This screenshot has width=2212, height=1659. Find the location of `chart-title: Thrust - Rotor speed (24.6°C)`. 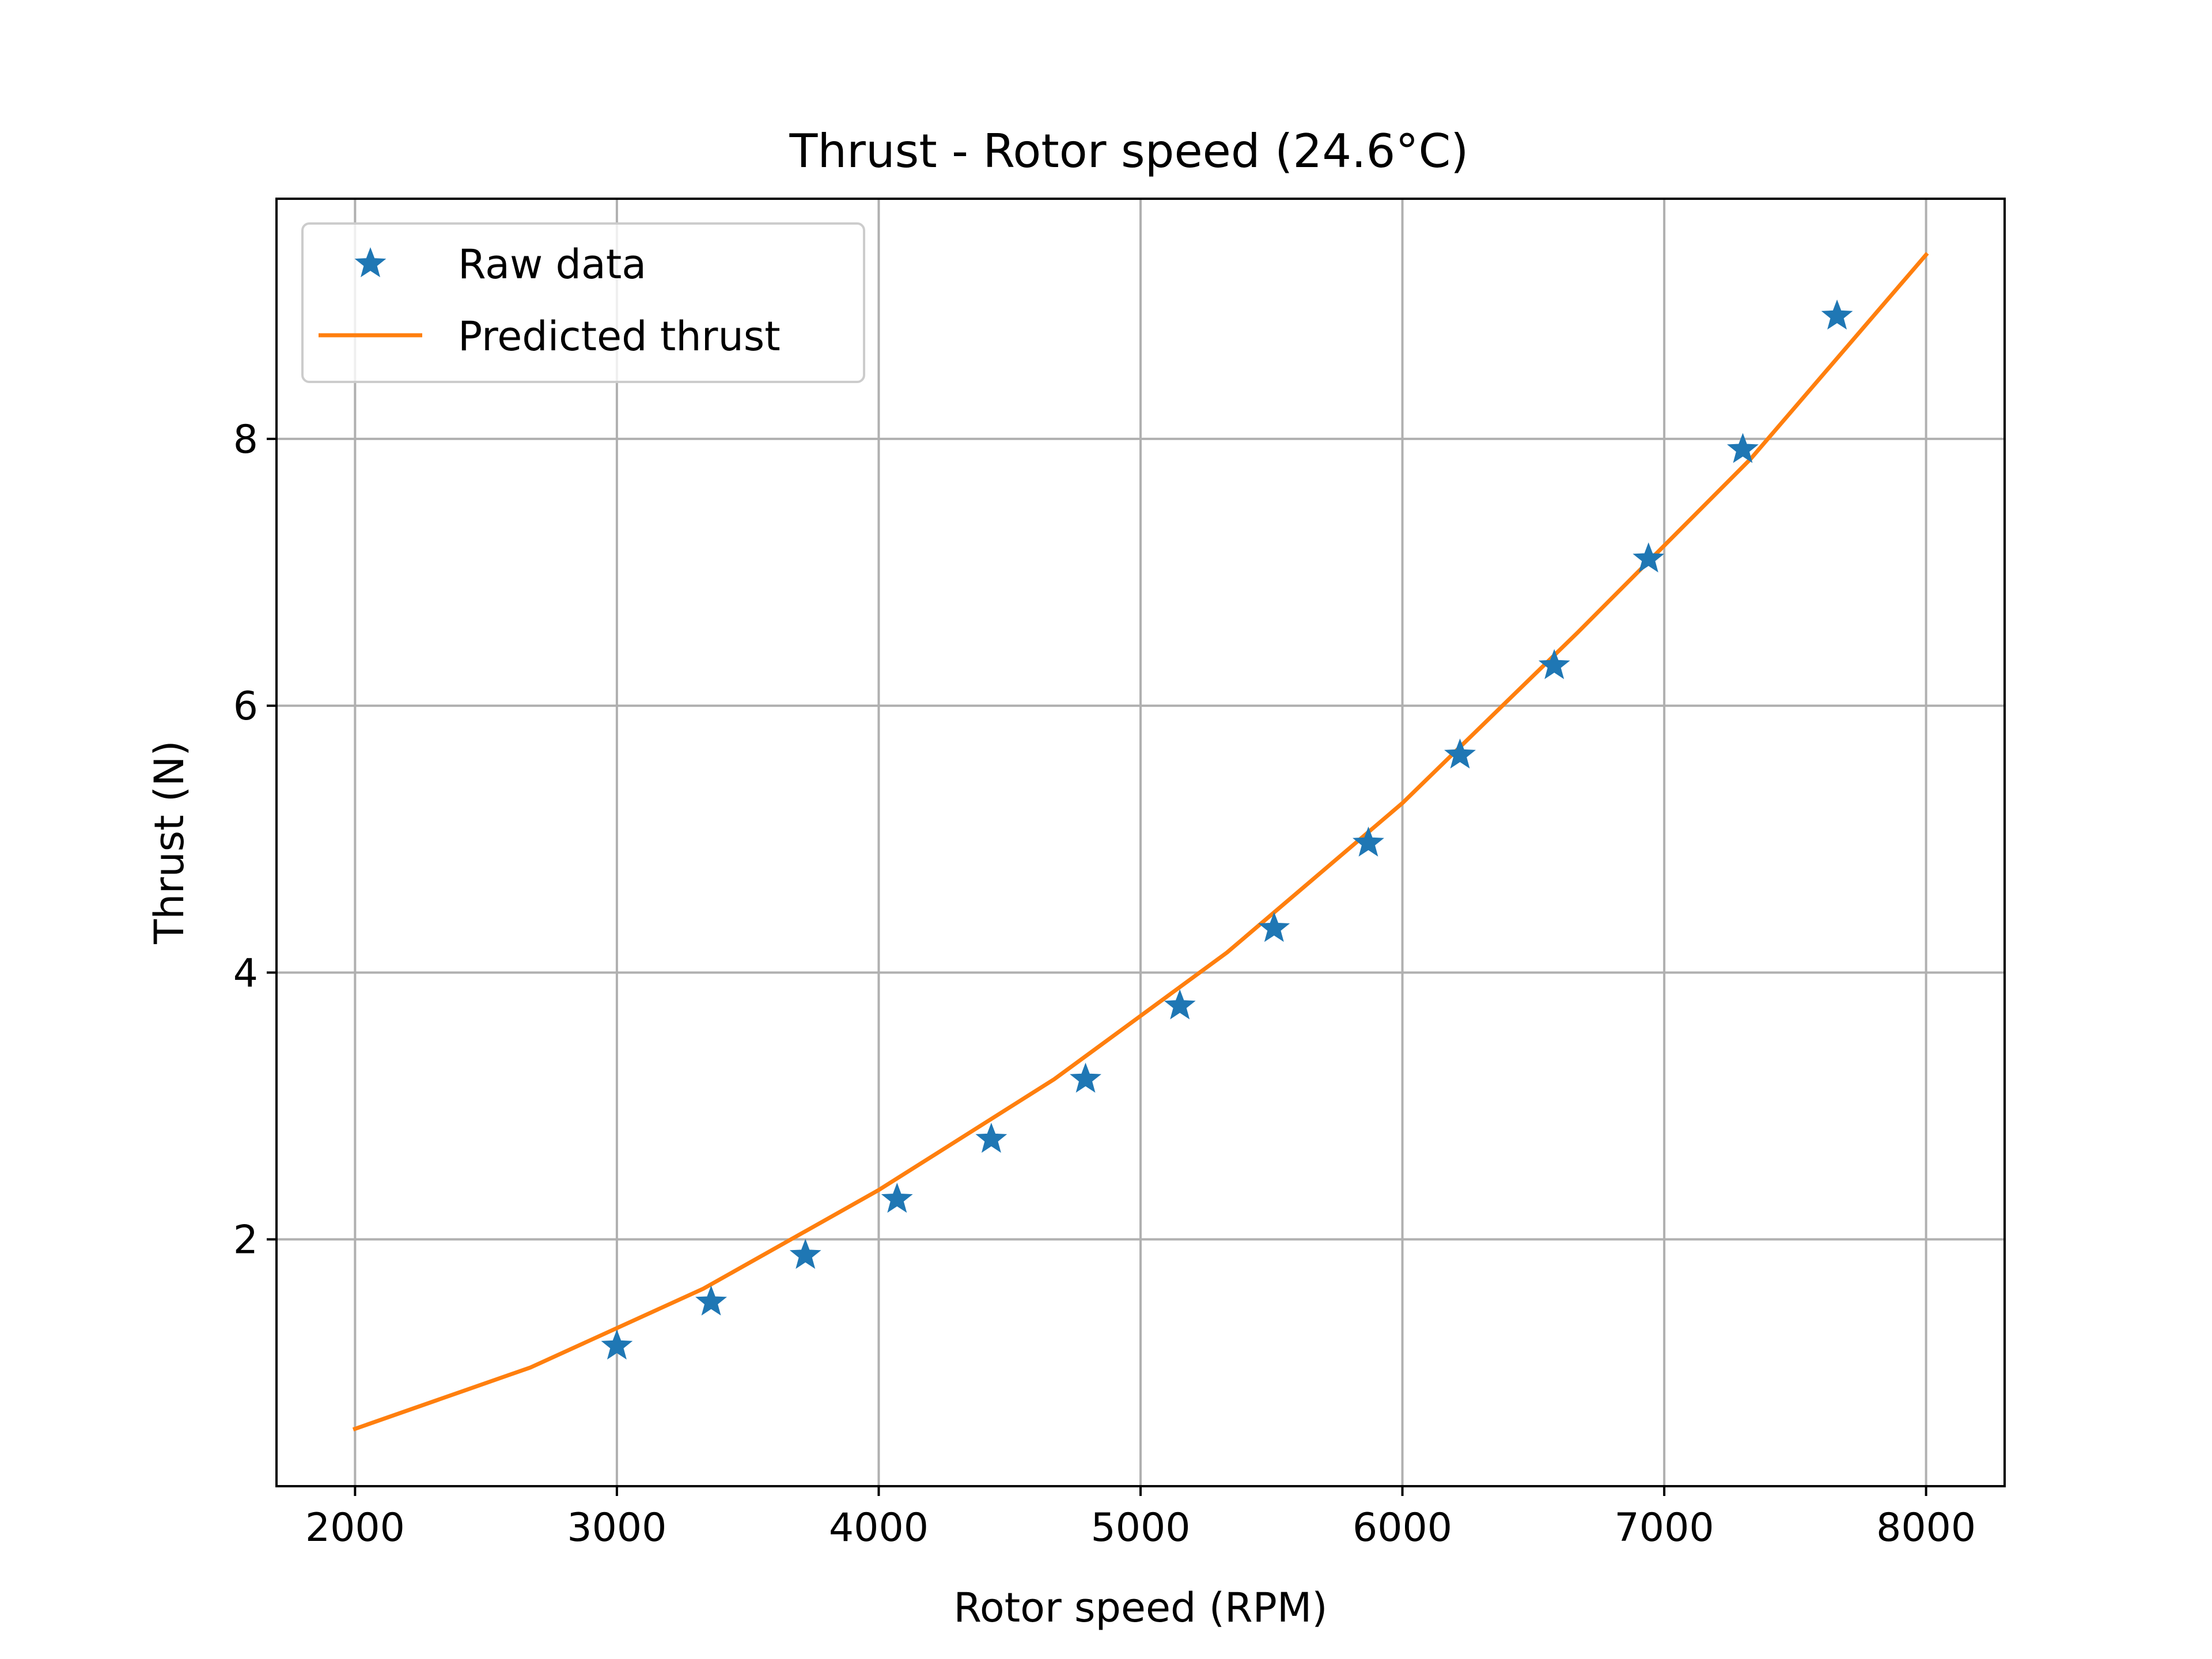

chart-title: Thrust - Rotor speed (24.6°C) is located at coordinates (1128, 151).